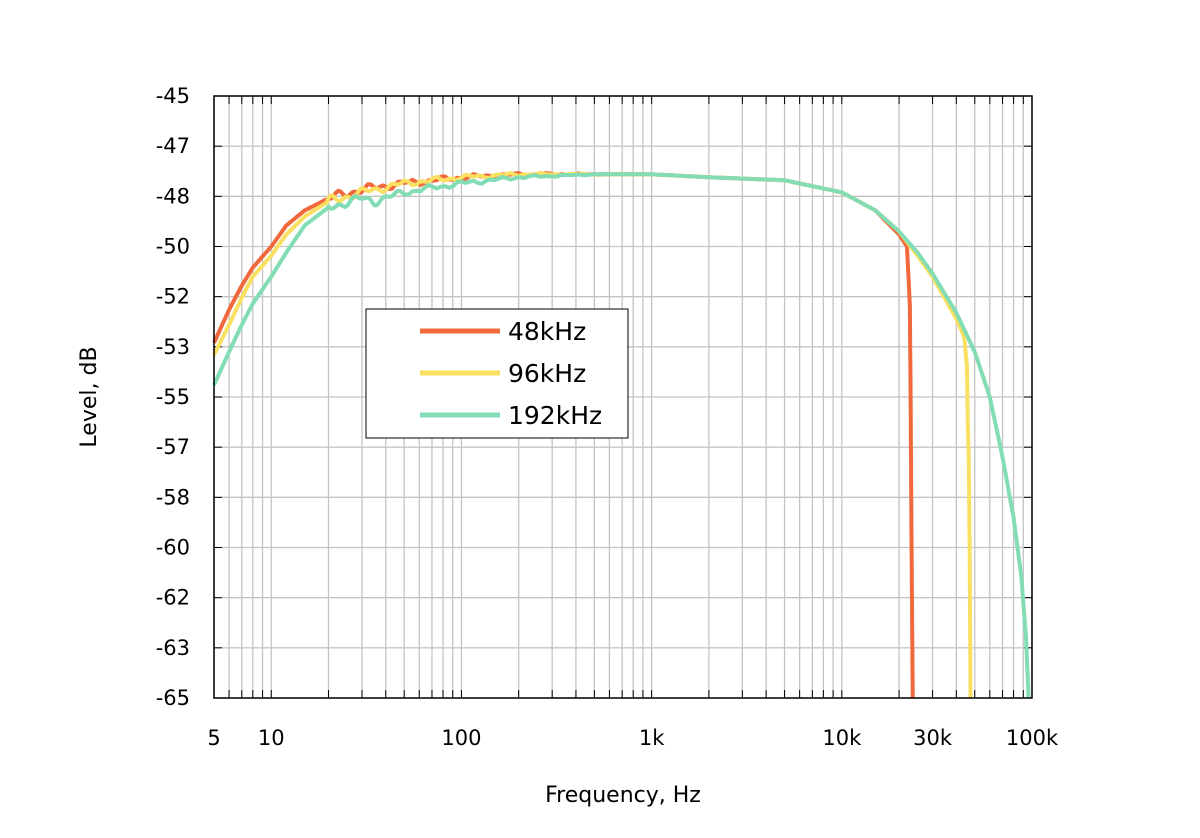 This screenshot has height=838, width=1200. I want to click on y-axis-title: Level, dB, so click(89, 396).